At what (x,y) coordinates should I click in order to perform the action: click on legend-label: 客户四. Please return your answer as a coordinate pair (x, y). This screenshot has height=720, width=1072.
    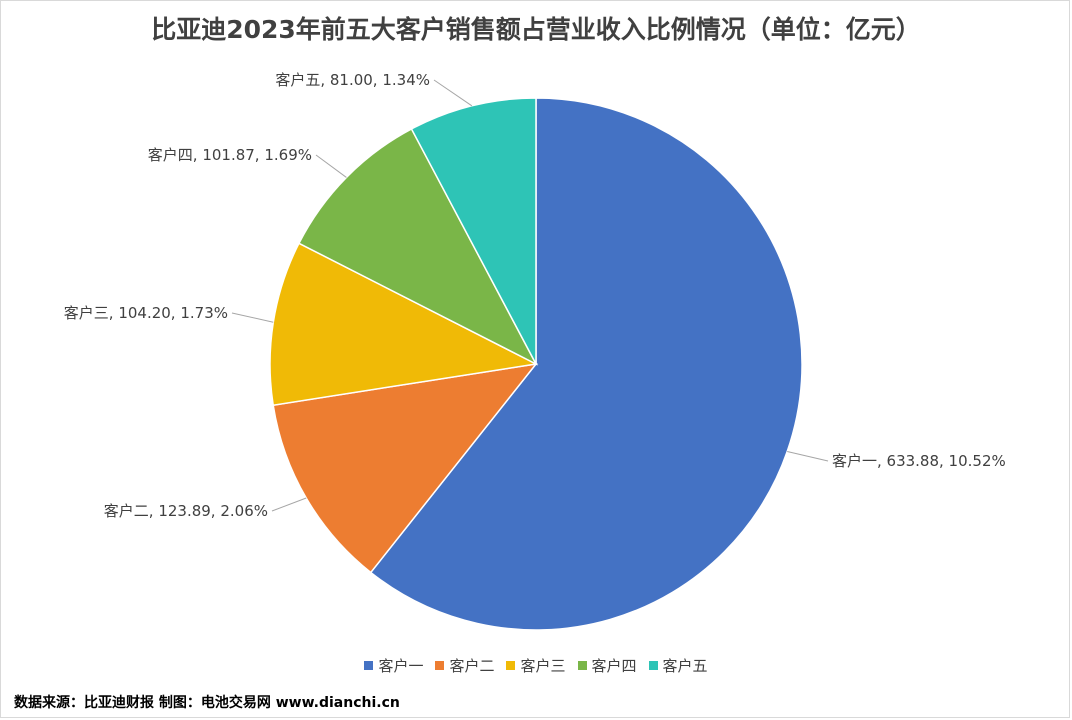
    Looking at the image, I should click on (614, 666).